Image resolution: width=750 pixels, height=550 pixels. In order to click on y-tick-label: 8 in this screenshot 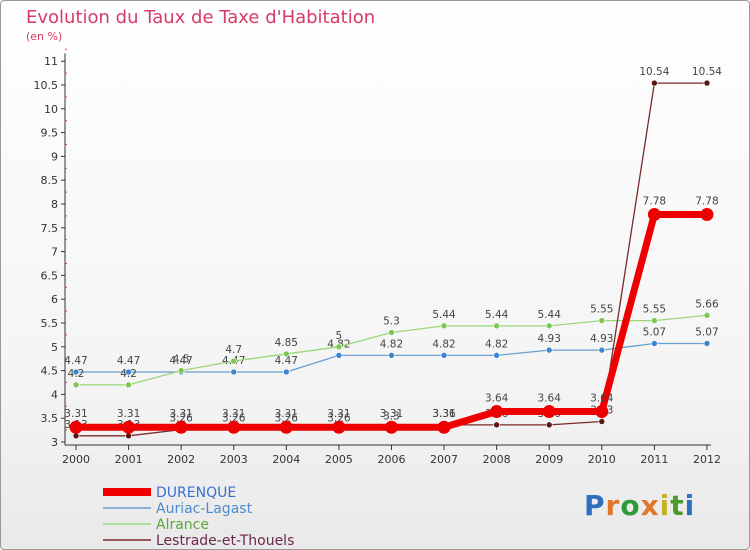, I will do `click(54, 204)`.